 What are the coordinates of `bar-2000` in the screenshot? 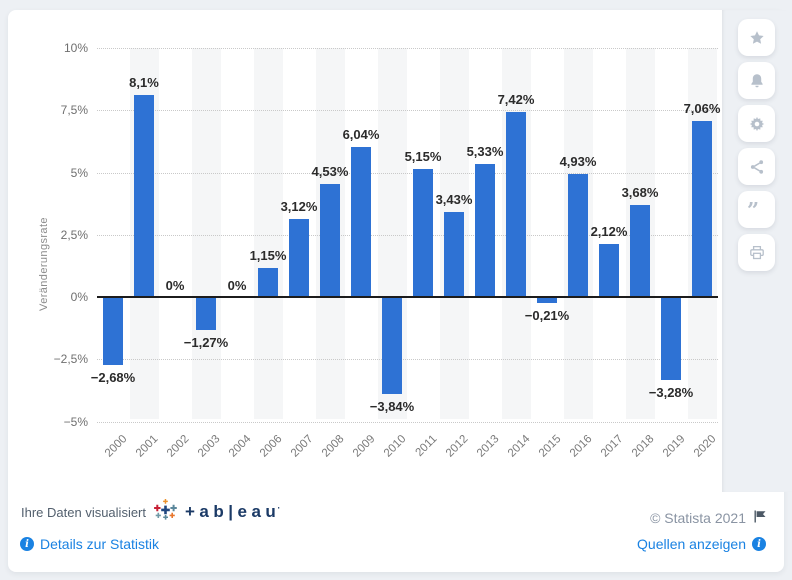 It's located at (113, 331).